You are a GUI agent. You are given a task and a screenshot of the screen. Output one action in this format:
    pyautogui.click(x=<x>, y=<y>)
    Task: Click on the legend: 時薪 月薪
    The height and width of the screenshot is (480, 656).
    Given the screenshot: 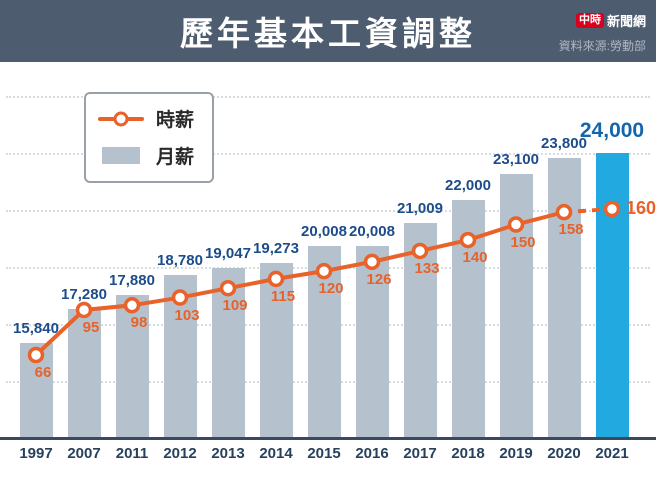 What is the action you would take?
    pyautogui.click(x=149, y=137)
    